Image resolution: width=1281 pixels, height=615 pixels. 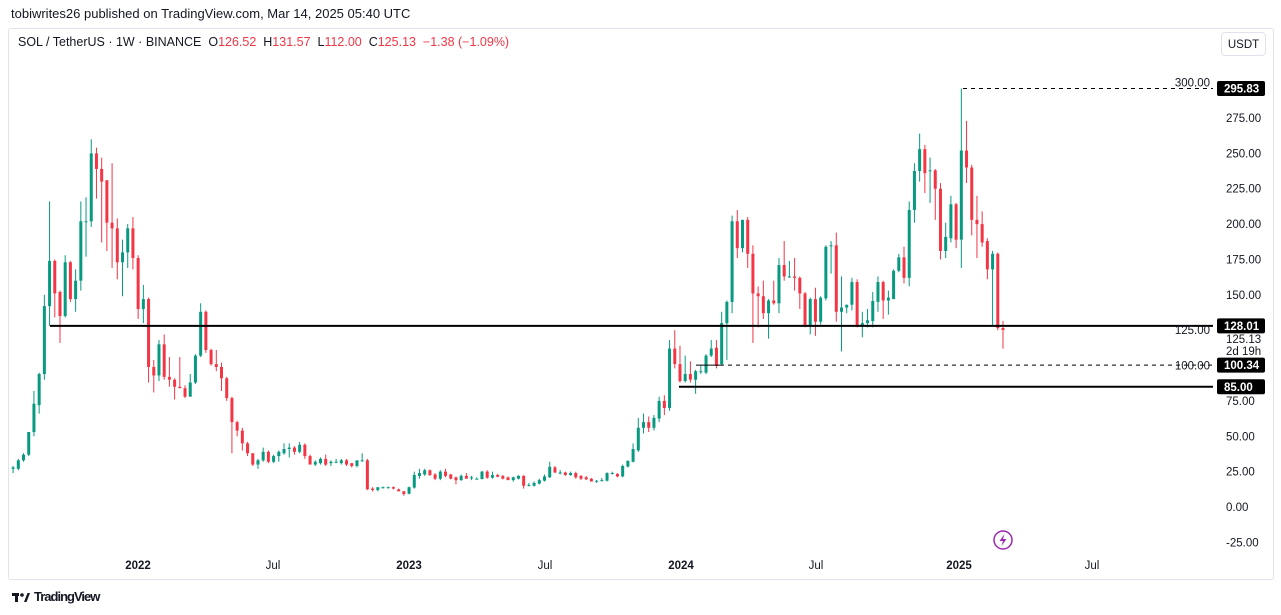 What do you see at coordinates (67, 596) in the screenshot?
I see `brand-name: TradingView` at bounding box center [67, 596].